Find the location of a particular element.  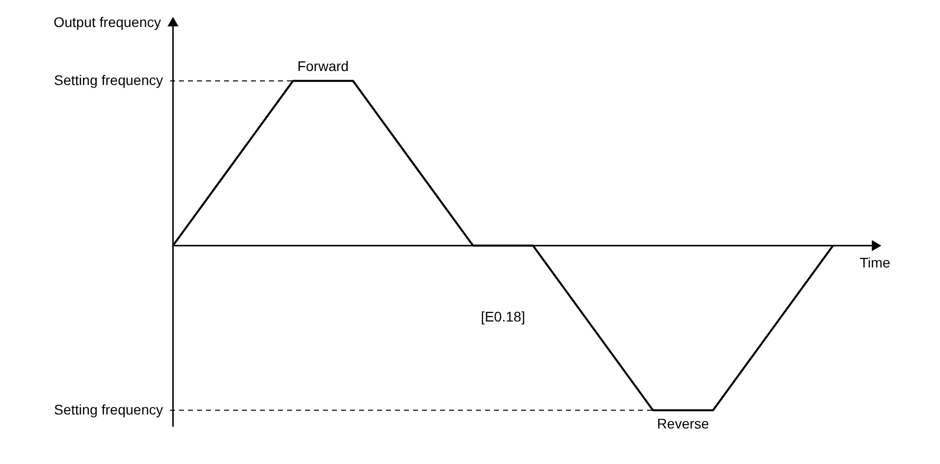

annotation: [E0.18] is located at coordinates (503, 316).